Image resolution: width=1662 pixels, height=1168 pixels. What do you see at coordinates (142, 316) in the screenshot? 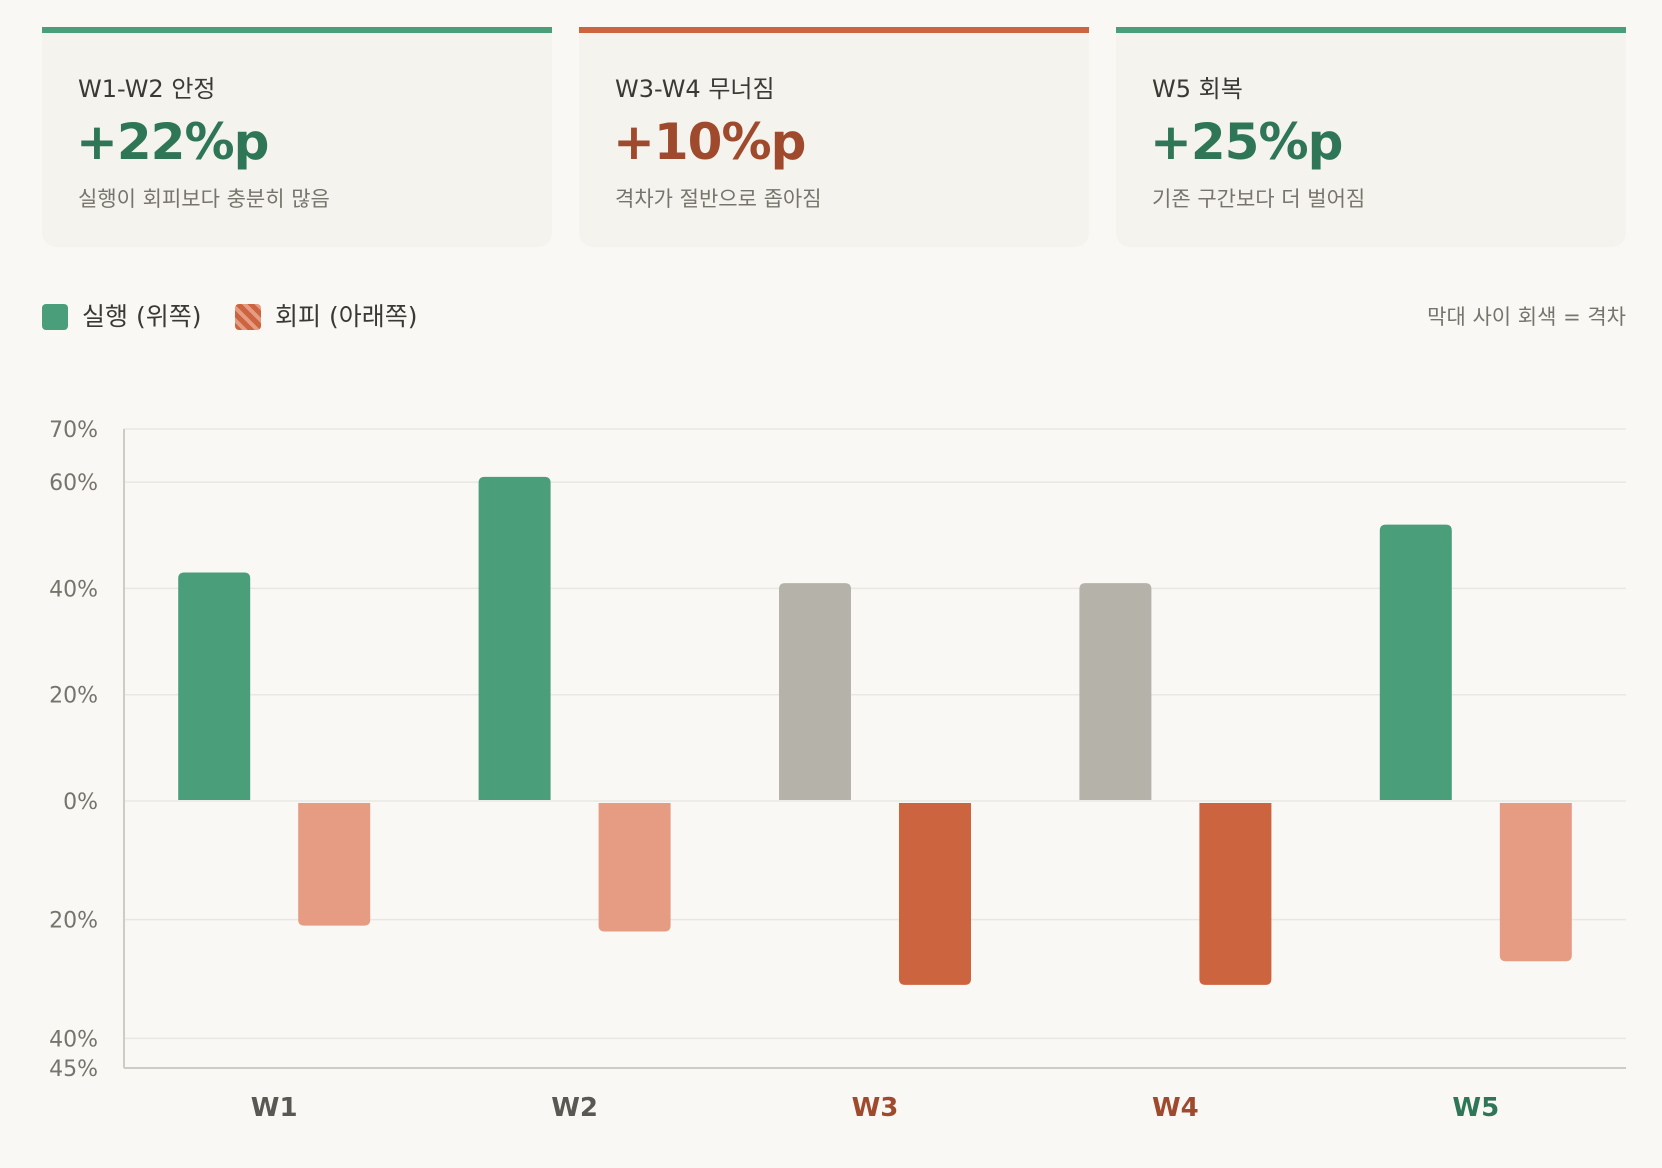
I see `legend-label: 실행 (위쪽)` at bounding box center [142, 316].